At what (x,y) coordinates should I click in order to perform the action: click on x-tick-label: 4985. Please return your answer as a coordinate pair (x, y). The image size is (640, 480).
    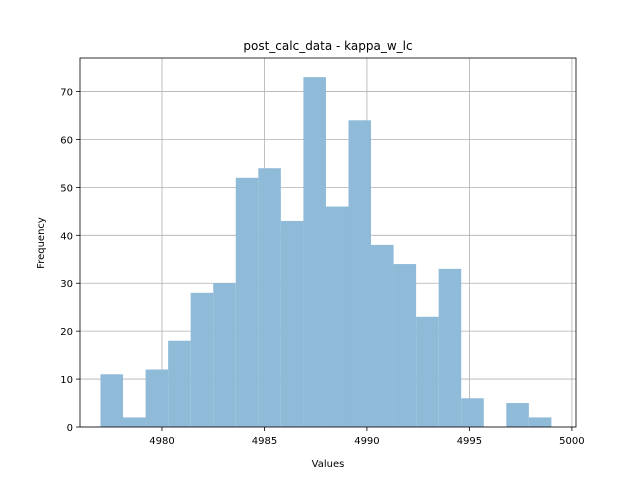
    Looking at the image, I should click on (264, 441).